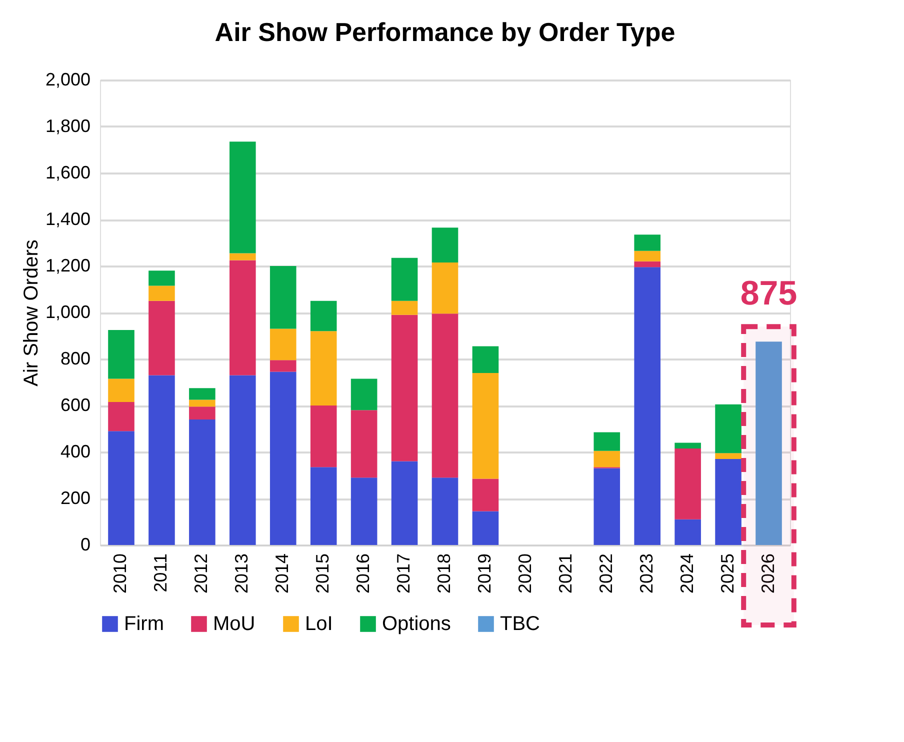 The height and width of the screenshot is (742, 904). I want to click on x-tick-label: 2010, so click(120, 574).